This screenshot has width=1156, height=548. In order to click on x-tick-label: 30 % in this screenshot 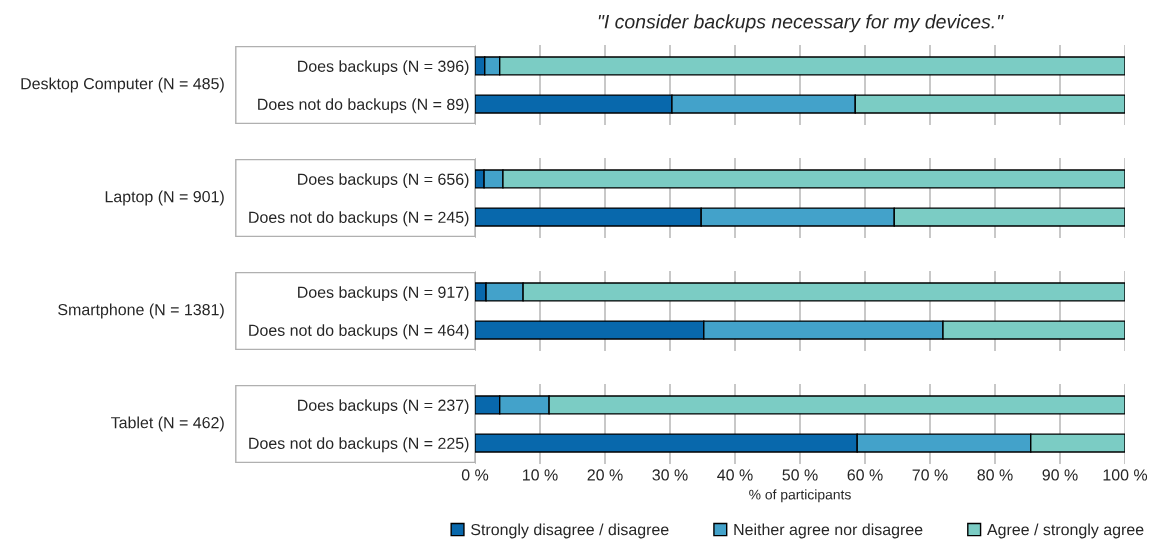, I will do `click(670, 475)`.